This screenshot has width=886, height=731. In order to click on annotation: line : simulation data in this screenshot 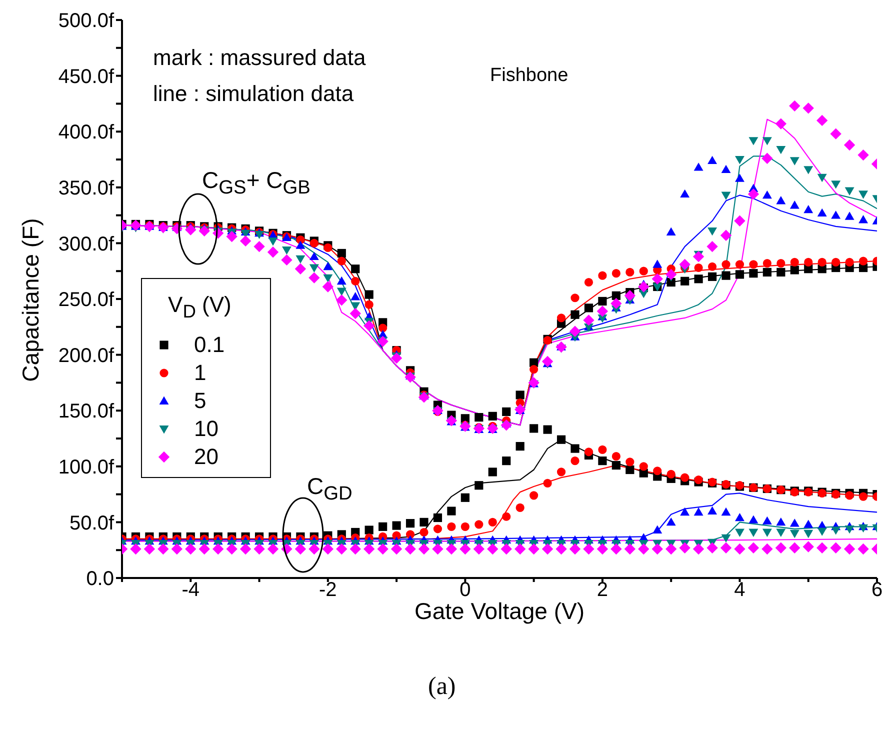, I will do `click(253, 93)`.